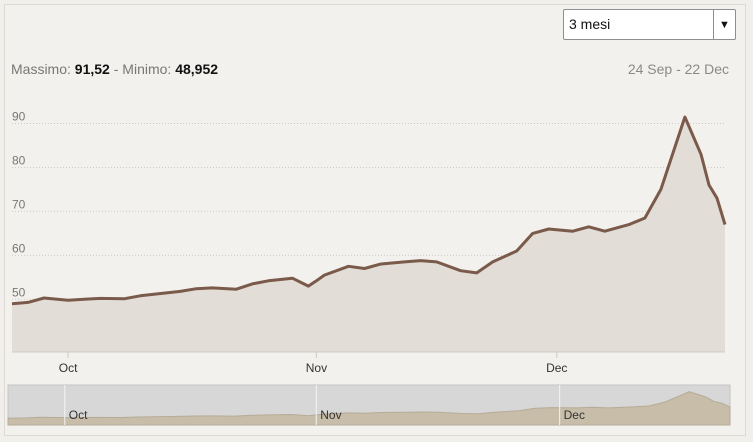 The height and width of the screenshot is (442, 753). Describe the element at coordinates (147, 69) in the screenshot. I see `min-label: Minimo:` at that location.